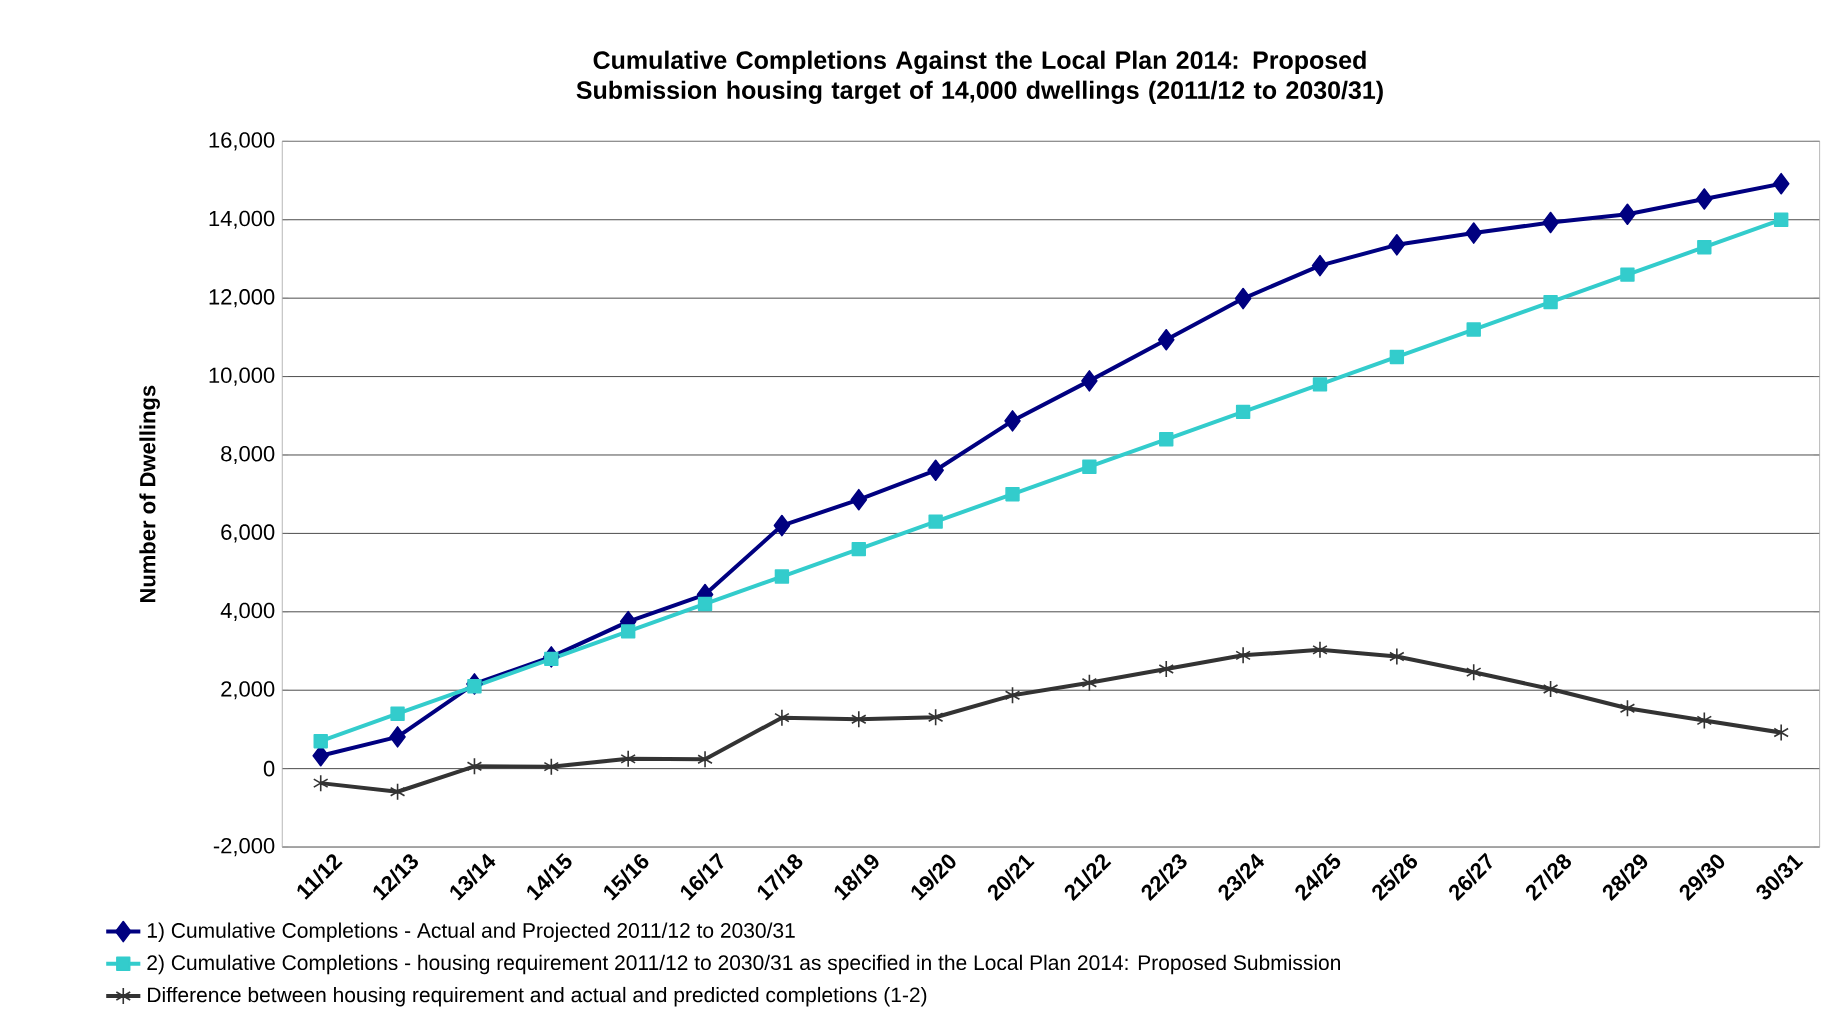  I want to click on legend-label: 1) Cumulative Completions - Actual and Projected 2011/12 to 2030/31, so click(471, 932).